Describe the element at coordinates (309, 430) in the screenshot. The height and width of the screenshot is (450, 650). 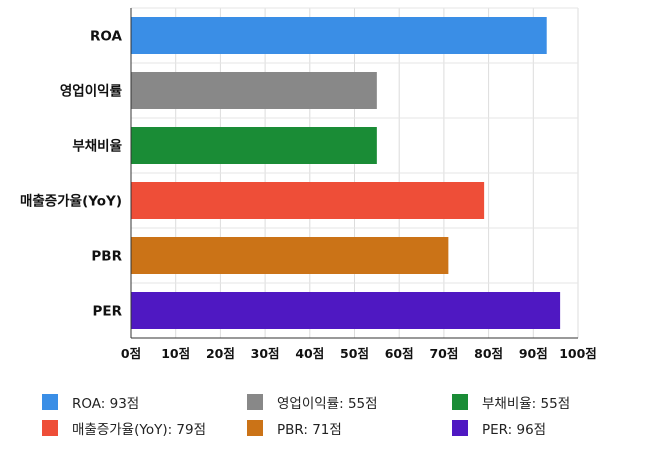
I see `legend-label: PBR: 71점` at that location.